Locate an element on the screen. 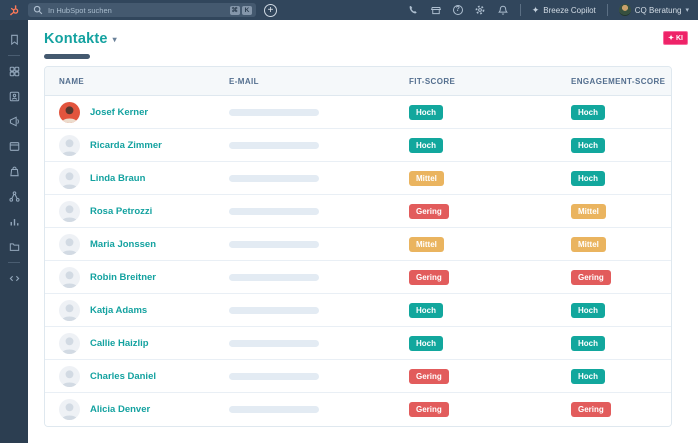 The width and height of the screenshot is (698, 443). hubspot-logo-icon is located at coordinates (14, 10).